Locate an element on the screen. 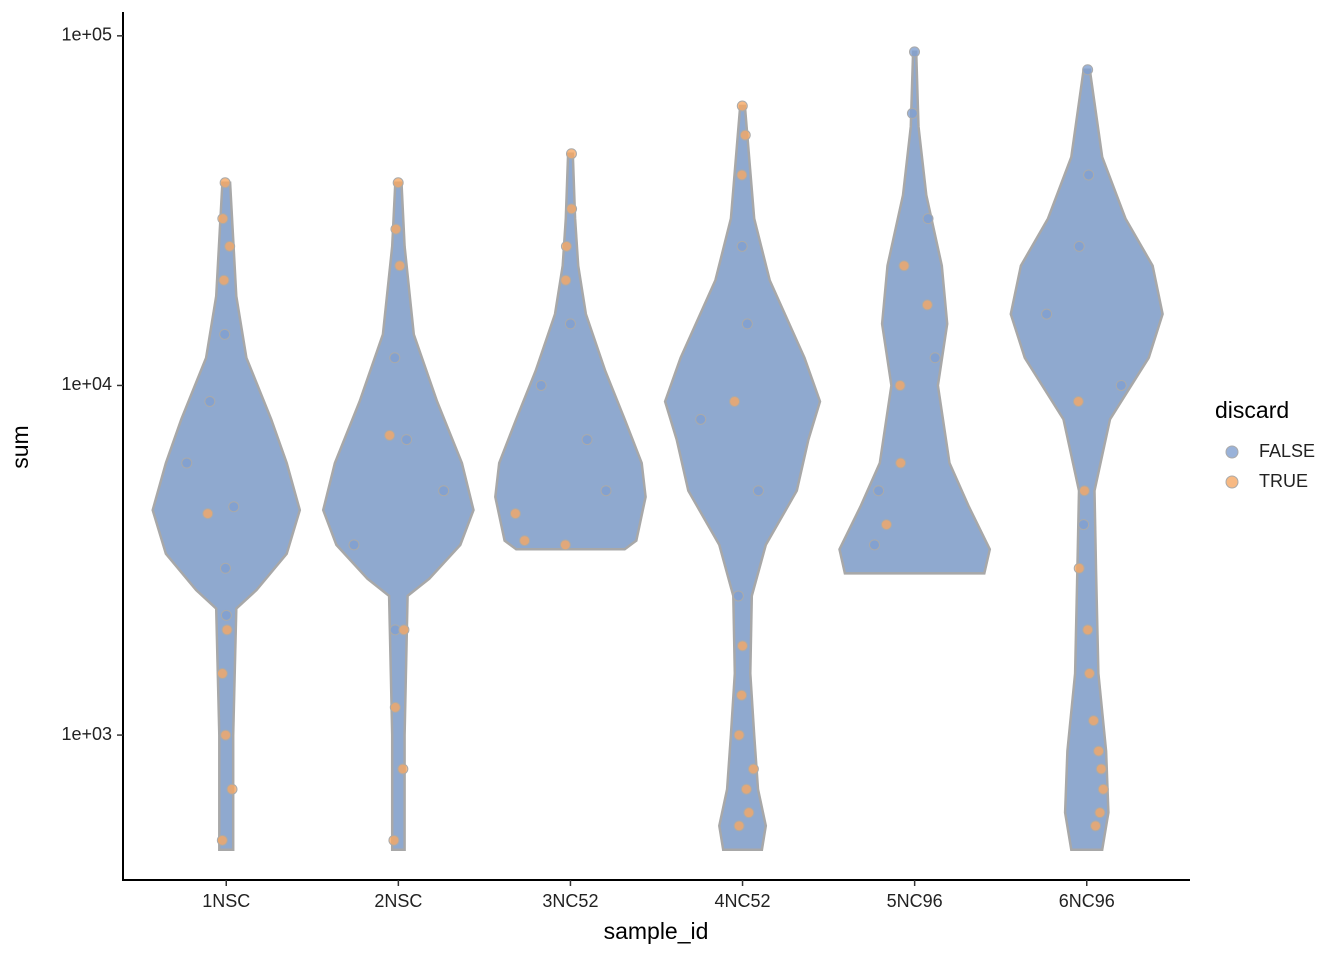  x-tick-label: 1NSC is located at coordinates (226, 901).